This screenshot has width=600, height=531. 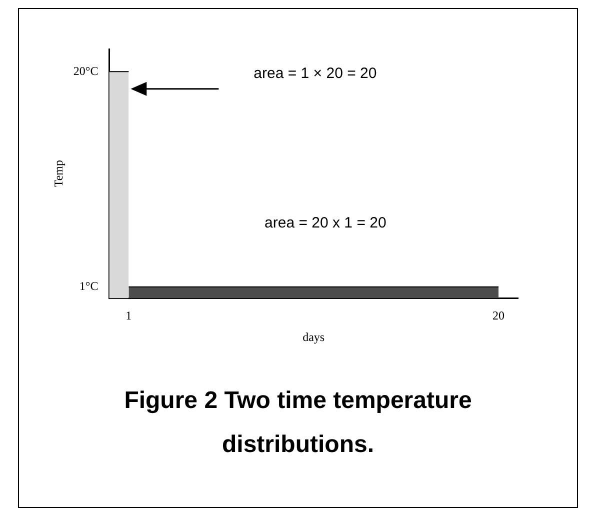 What do you see at coordinates (313, 337) in the screenshot?
I see `x-axis-title: days` at bounding box center [313, 337].